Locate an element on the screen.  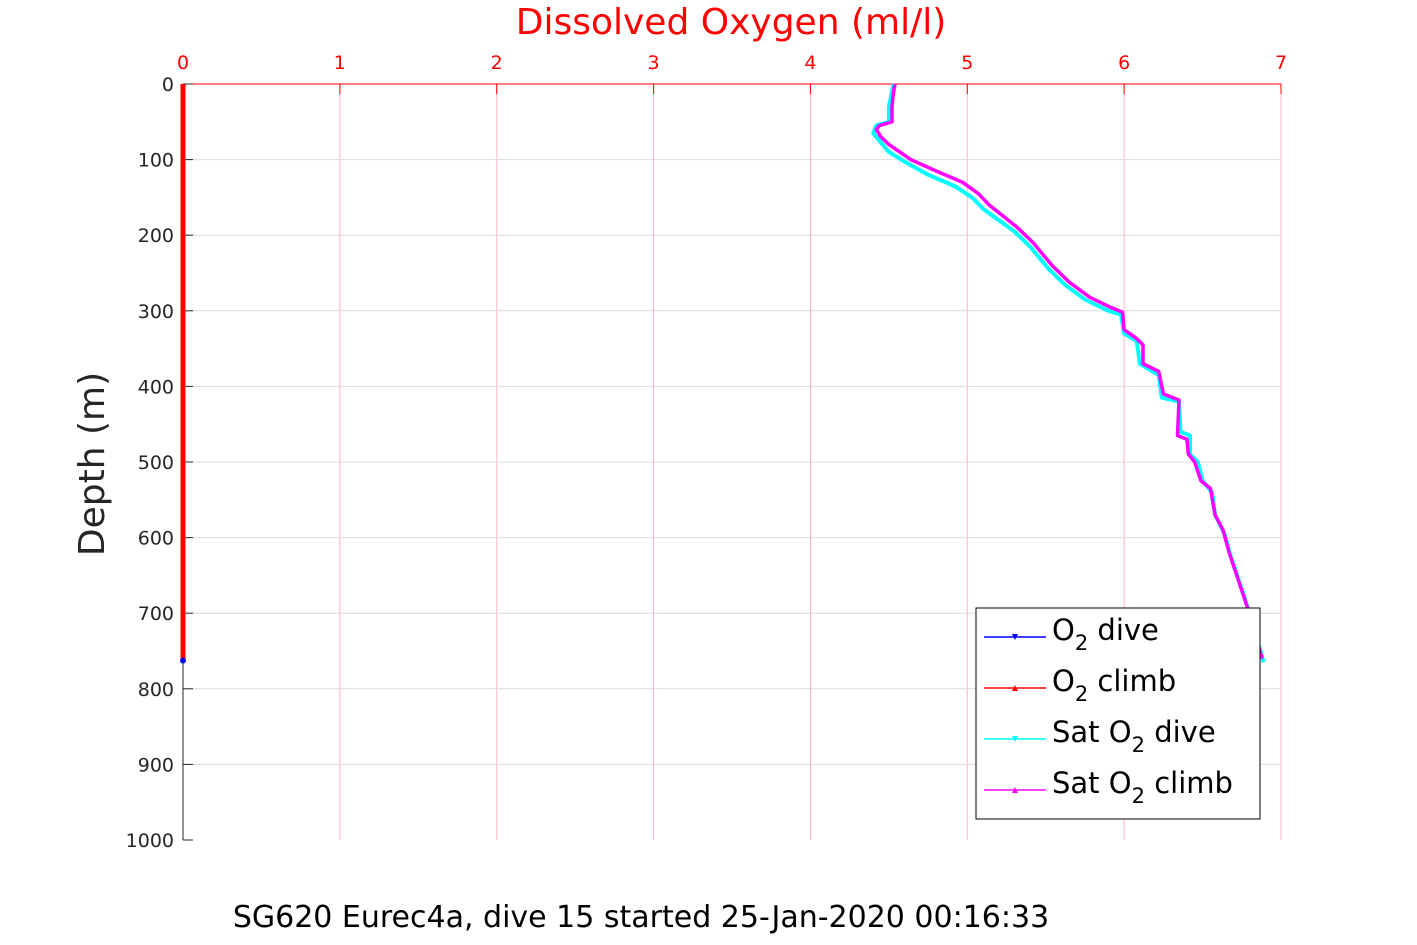
y-tick-label: 600 is located at coordinates (156, 539).